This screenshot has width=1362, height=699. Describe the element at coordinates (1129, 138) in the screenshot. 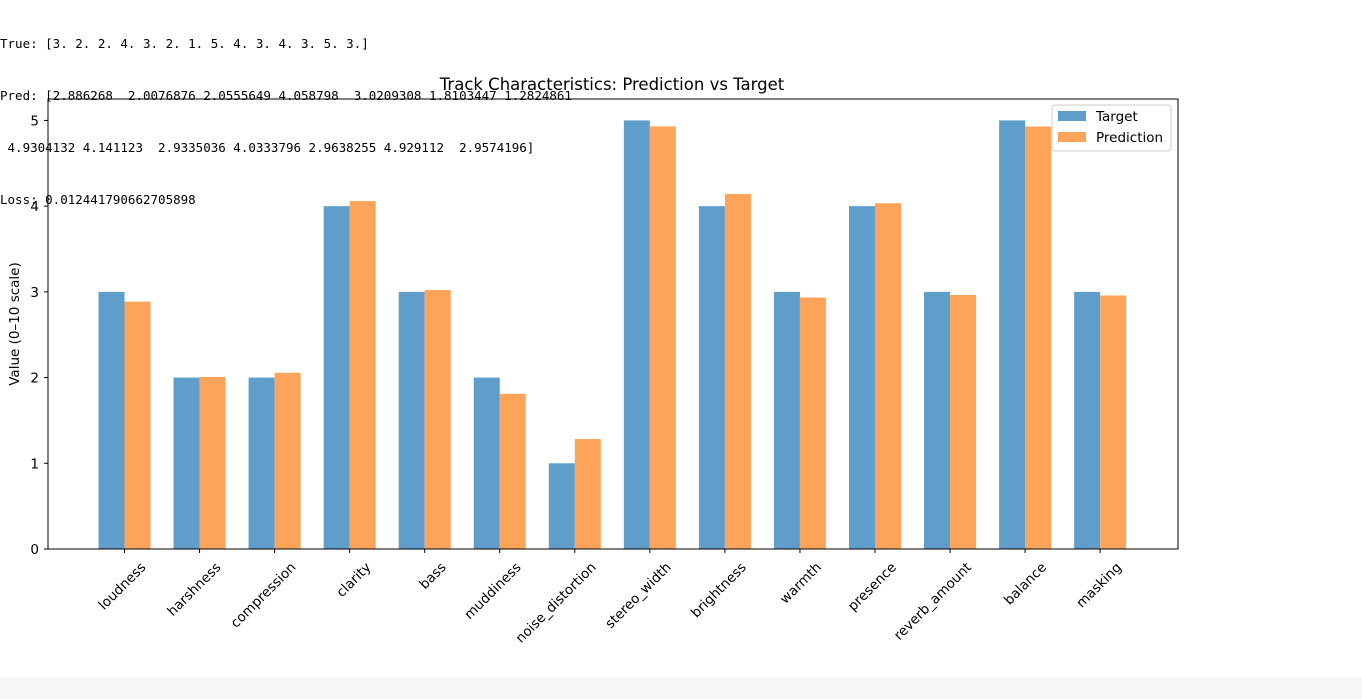

I see `legend-label-prediction: Prediction` at that location.